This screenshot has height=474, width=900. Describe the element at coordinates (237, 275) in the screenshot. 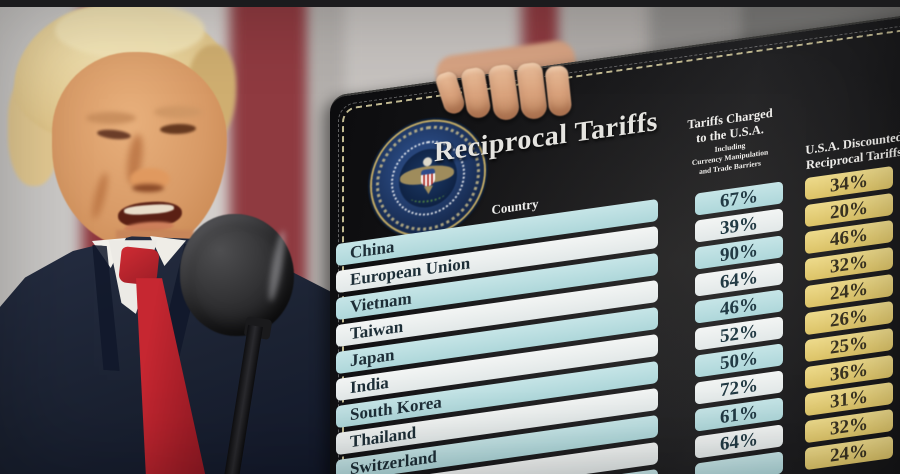

I see `microphone-windscreen` at that location.